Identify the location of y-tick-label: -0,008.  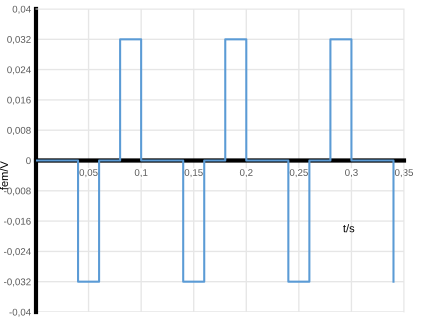
(17, 192).